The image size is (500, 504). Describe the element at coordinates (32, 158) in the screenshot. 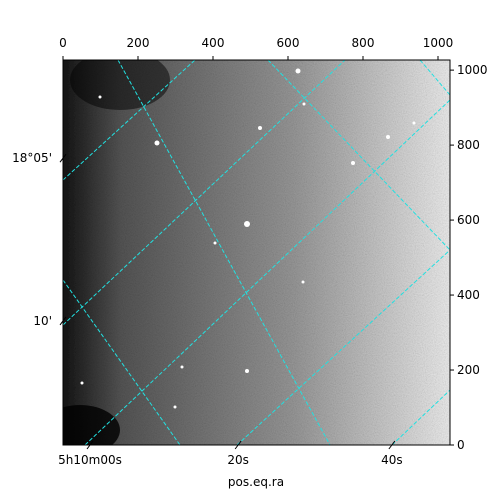

I see `dec-tick-label: 18°05'` at that location.